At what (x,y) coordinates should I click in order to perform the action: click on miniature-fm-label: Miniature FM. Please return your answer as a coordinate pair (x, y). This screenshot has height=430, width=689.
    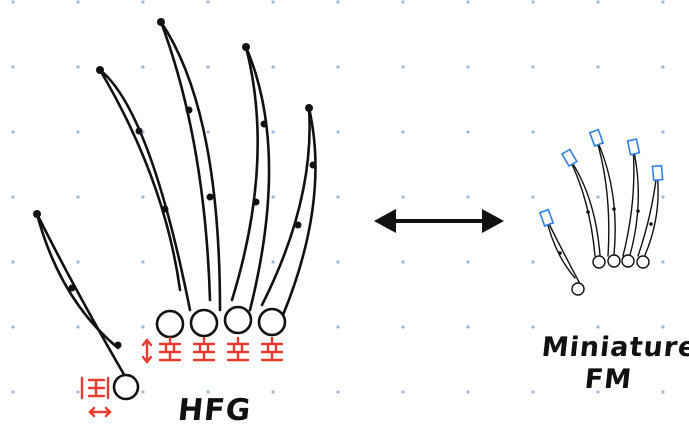
    Looking at the image, I should click on (613, 364).